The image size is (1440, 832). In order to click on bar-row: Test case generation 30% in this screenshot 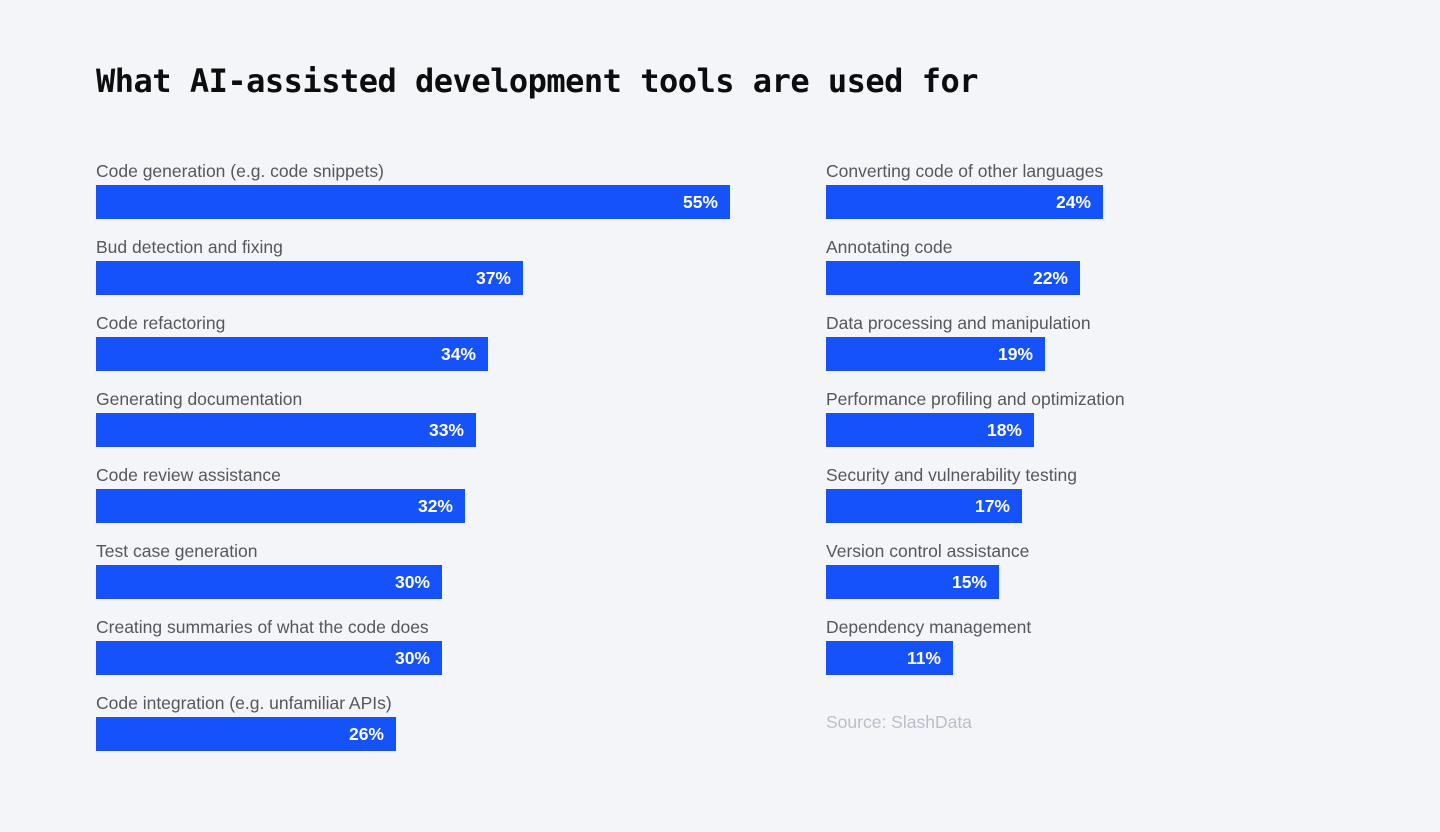, I will do `click(461, 568)`.